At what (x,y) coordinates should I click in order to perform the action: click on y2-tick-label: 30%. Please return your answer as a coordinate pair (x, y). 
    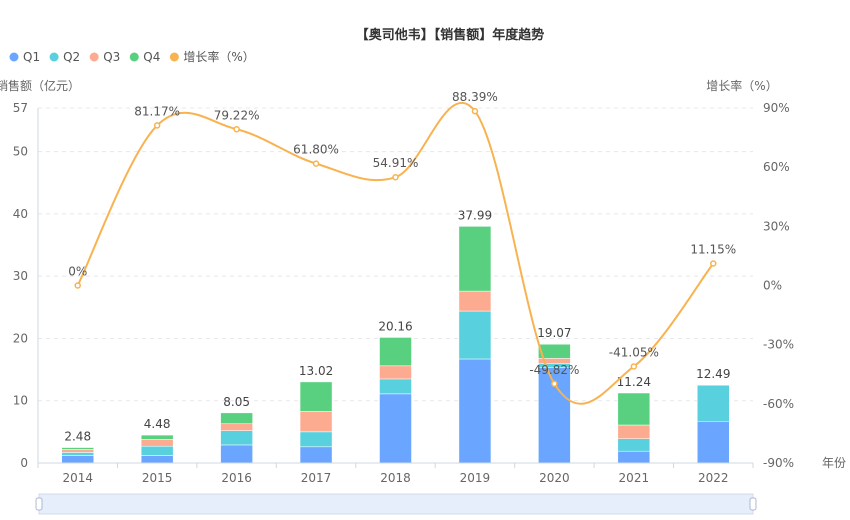
    Looking at the image, I should click on (776, 226).